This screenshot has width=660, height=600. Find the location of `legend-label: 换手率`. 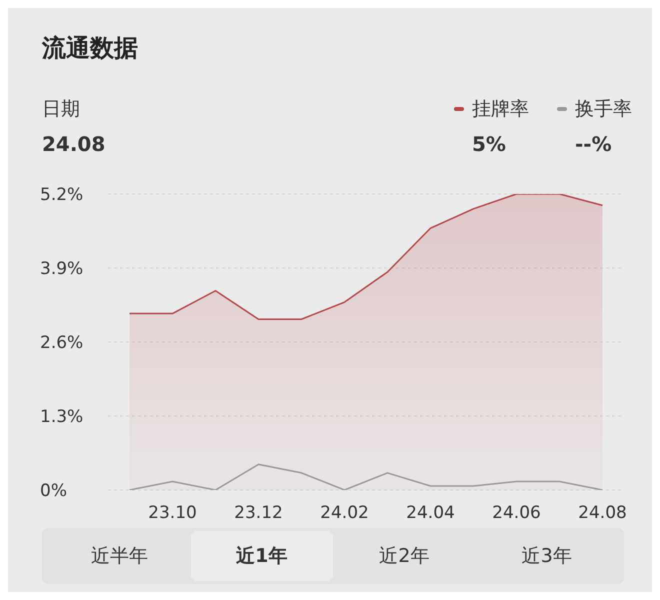

legend-label: 换手率 is located at coordinates (603, 109).